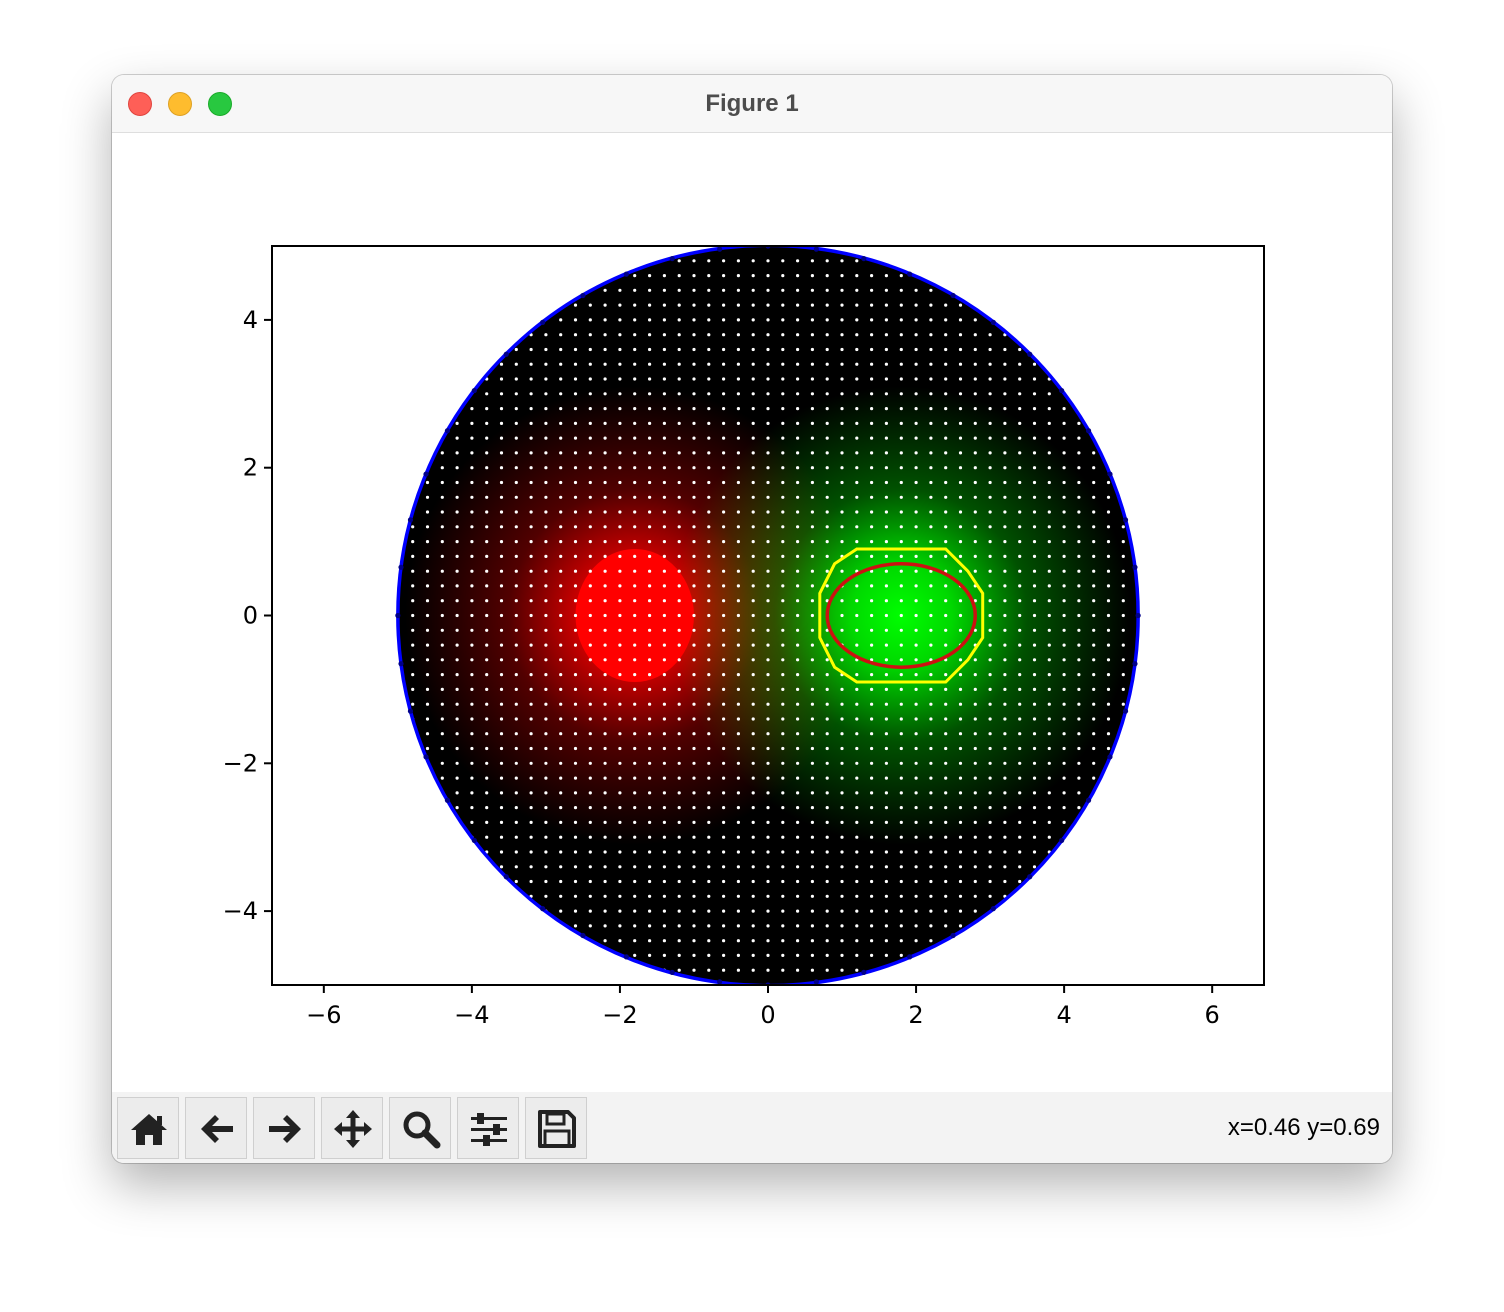 The height and width of the screenshot is (1312, 1504). Describe the element at coordinates (767, 1015) in the screenshot. I see `x-tick-label: 0` at that location.